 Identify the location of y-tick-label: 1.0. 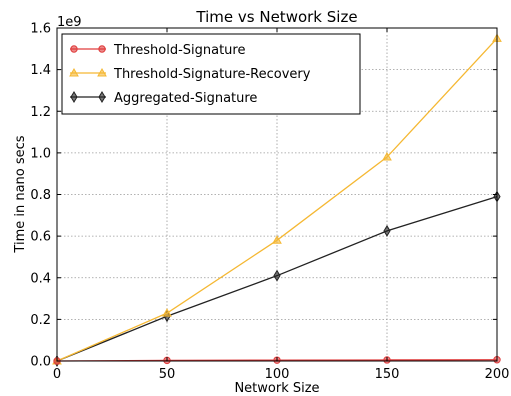
(40, 153).